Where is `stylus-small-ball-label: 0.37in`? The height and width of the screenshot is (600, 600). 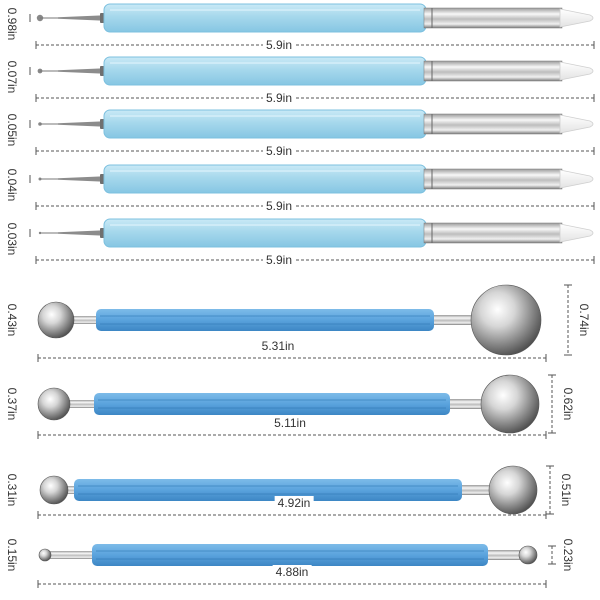
stylus-small-ball-label: 0.37in is located at coordinates (12, 404).